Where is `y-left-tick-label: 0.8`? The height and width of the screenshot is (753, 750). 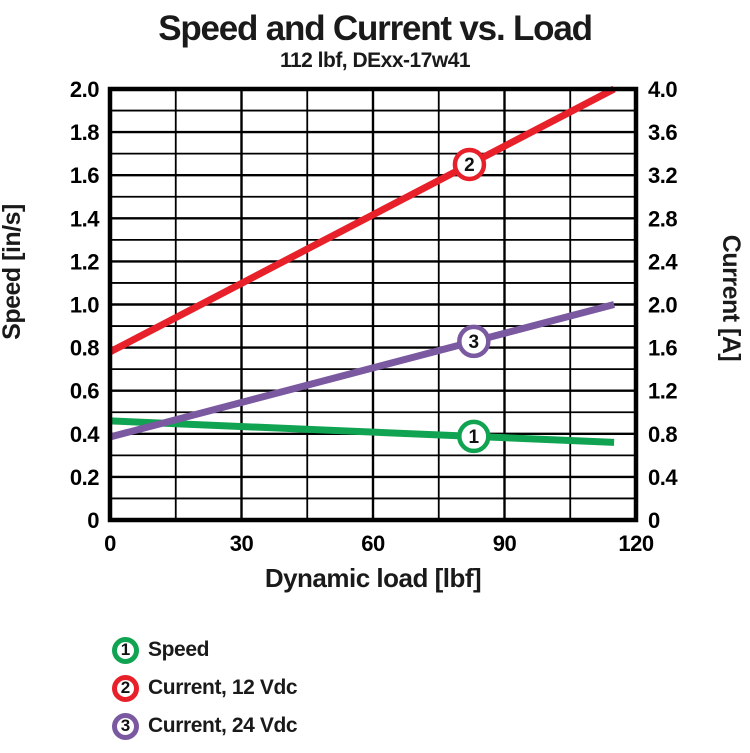 y-left-tick-label: 0.8 is located at coordinates (84, 348).